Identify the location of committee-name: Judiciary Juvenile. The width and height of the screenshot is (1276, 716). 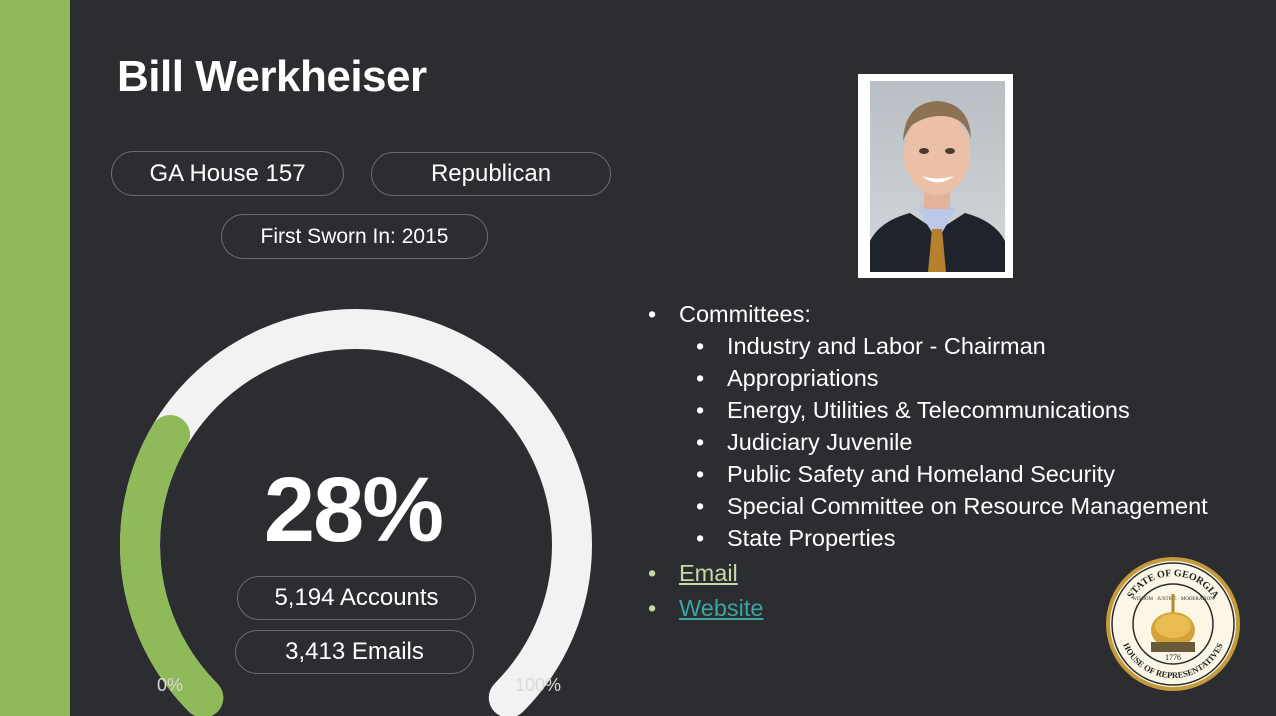
(820, 442).